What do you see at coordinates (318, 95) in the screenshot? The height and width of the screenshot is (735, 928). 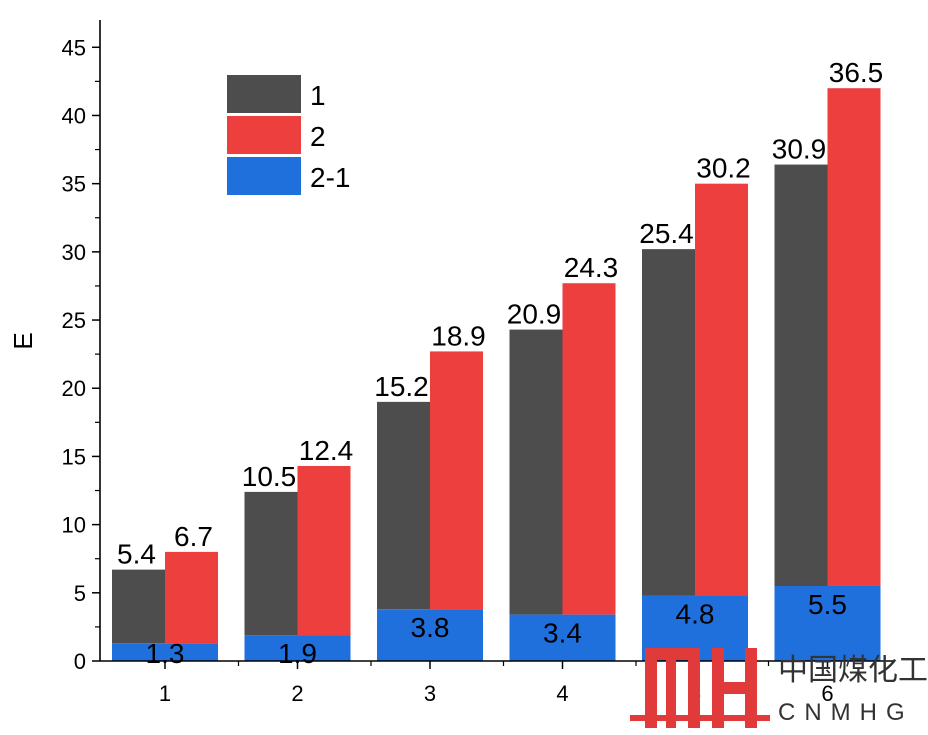 I see `legend-label-1: 1` at bounding box center [318, 95].